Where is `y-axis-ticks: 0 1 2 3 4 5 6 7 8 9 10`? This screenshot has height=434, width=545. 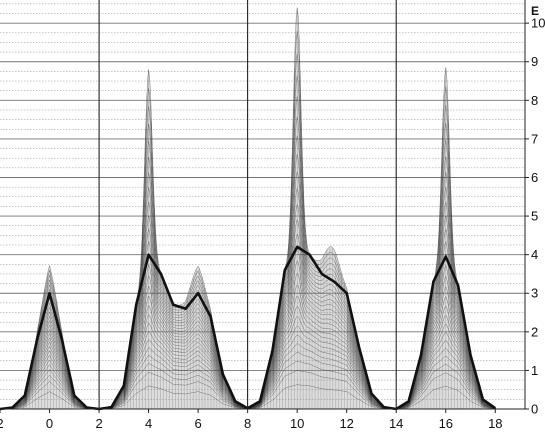
y-axis-ticks: 0 1 2 3 4 5 6 7 8 9 10 is located at coordinates (535, 216).